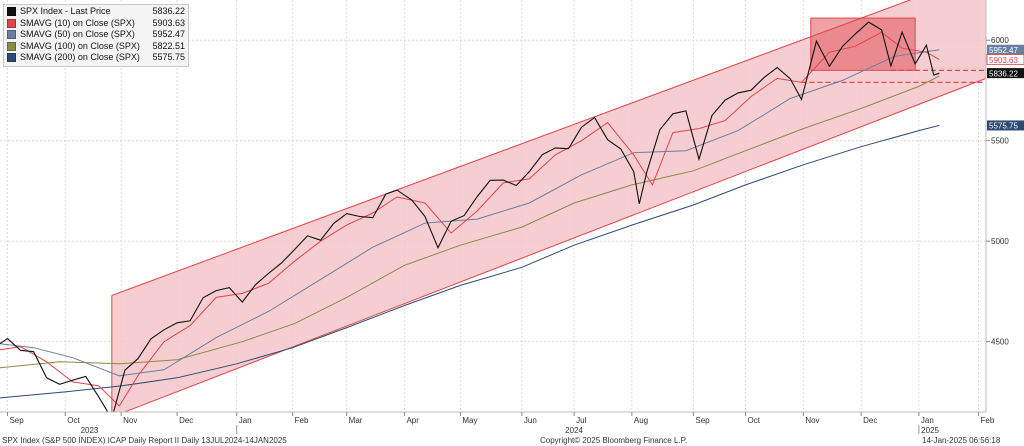 This screenshot has height=446, width=1024. Describe the element at coordinates (1000, 40) in the screenshot. I see `y-tick-label: 6000` at that location.